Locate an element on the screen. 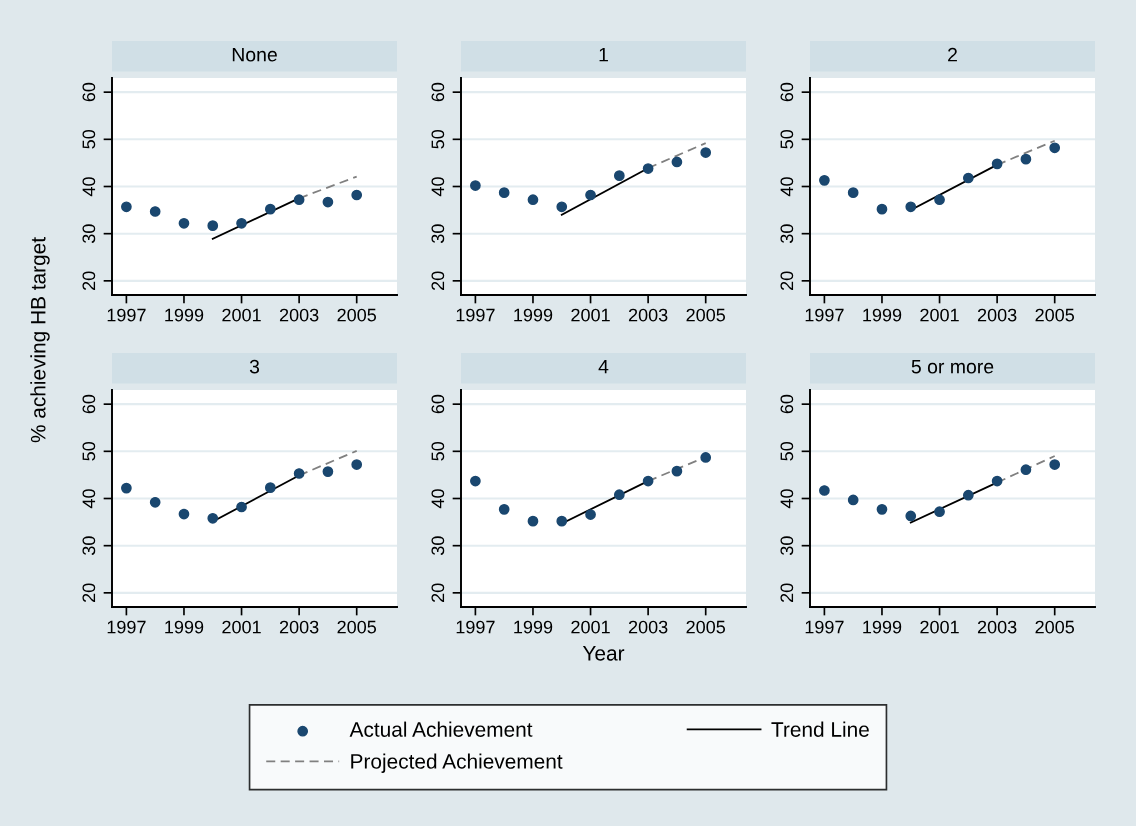  chart-title: None is located at coordinates (254, 54).